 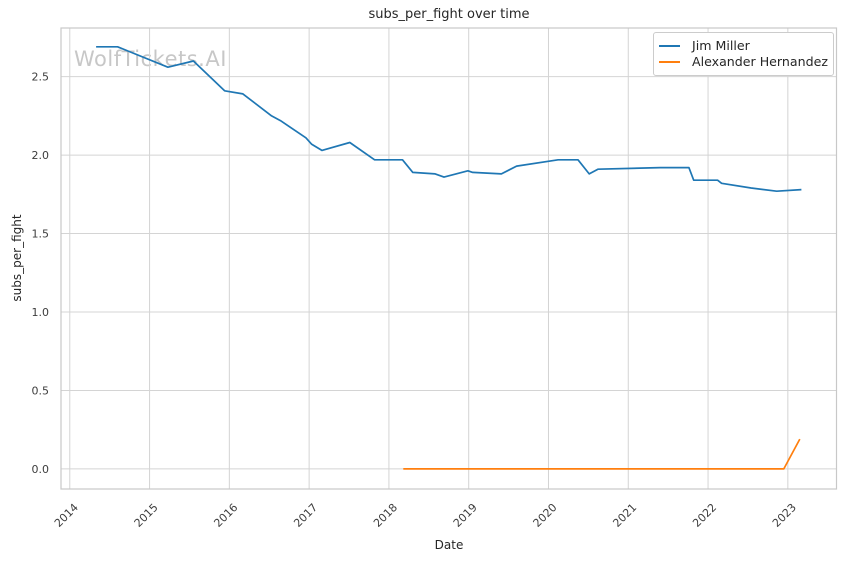 I want to click on x-tick-label: 2014, so click(x=66, y=515).